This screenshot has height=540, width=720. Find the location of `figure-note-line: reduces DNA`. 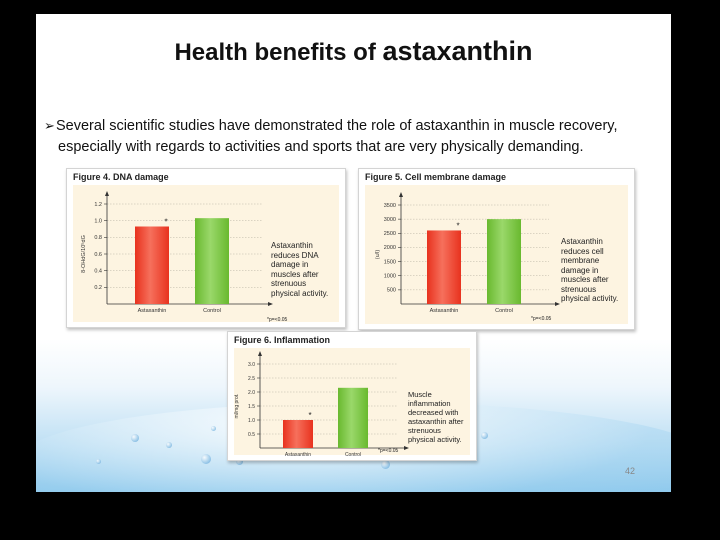

figure-note-line: reduces DNA is located at coordinates (295, 255).